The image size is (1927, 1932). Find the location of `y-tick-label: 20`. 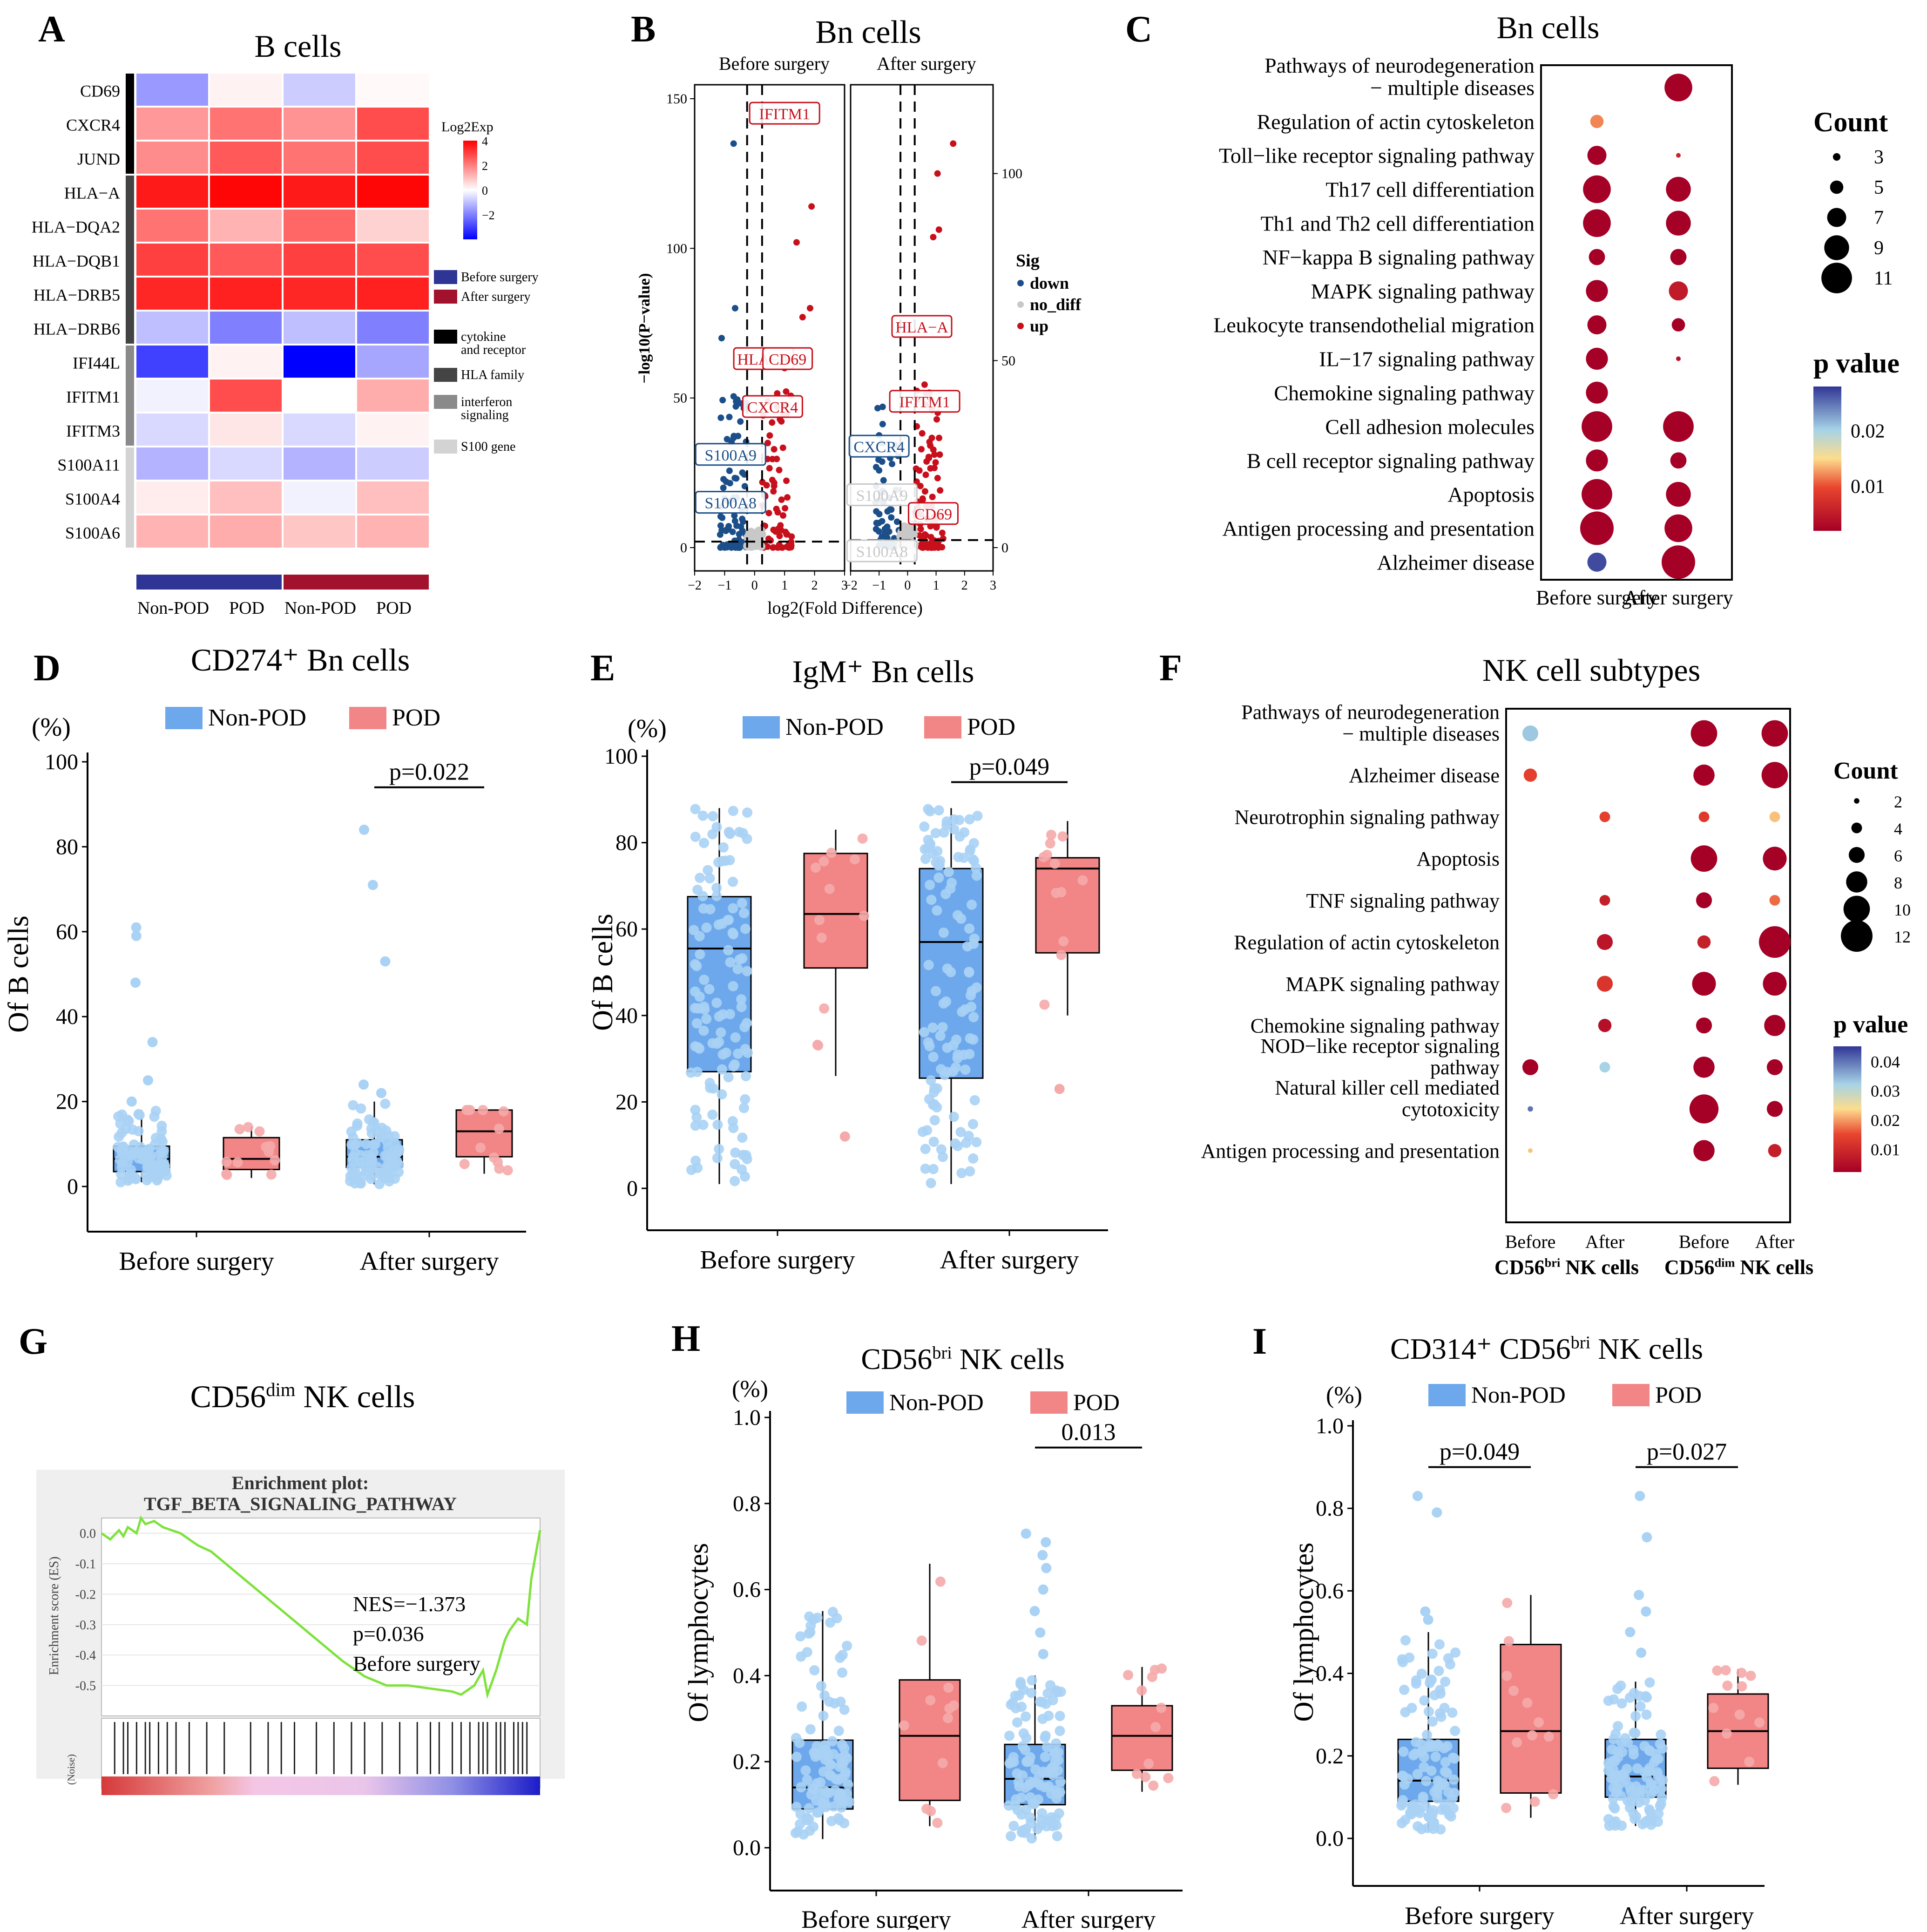

y-tick-label: 20 is located at coordinates (626, 1102).